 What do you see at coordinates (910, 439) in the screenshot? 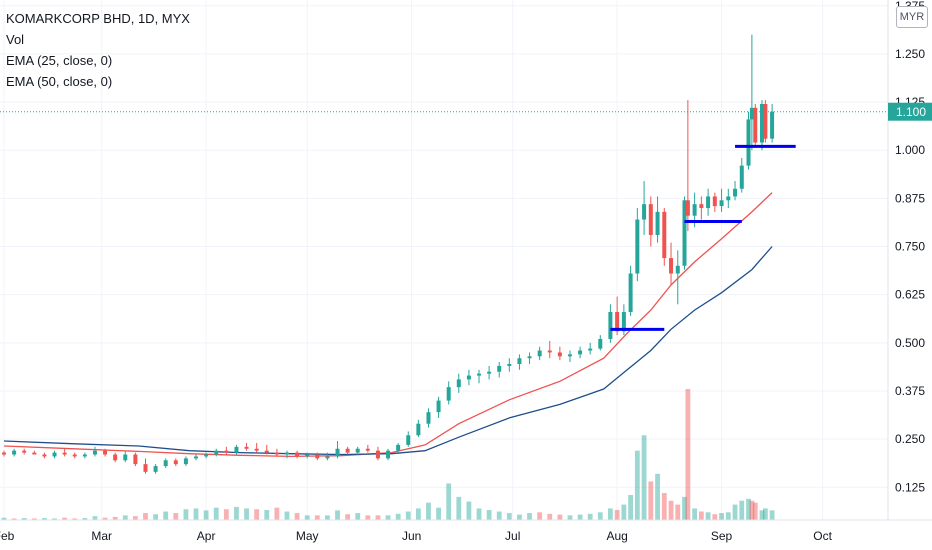
I see `price-tick-label: 0.250` at bounding box center [910, 439].